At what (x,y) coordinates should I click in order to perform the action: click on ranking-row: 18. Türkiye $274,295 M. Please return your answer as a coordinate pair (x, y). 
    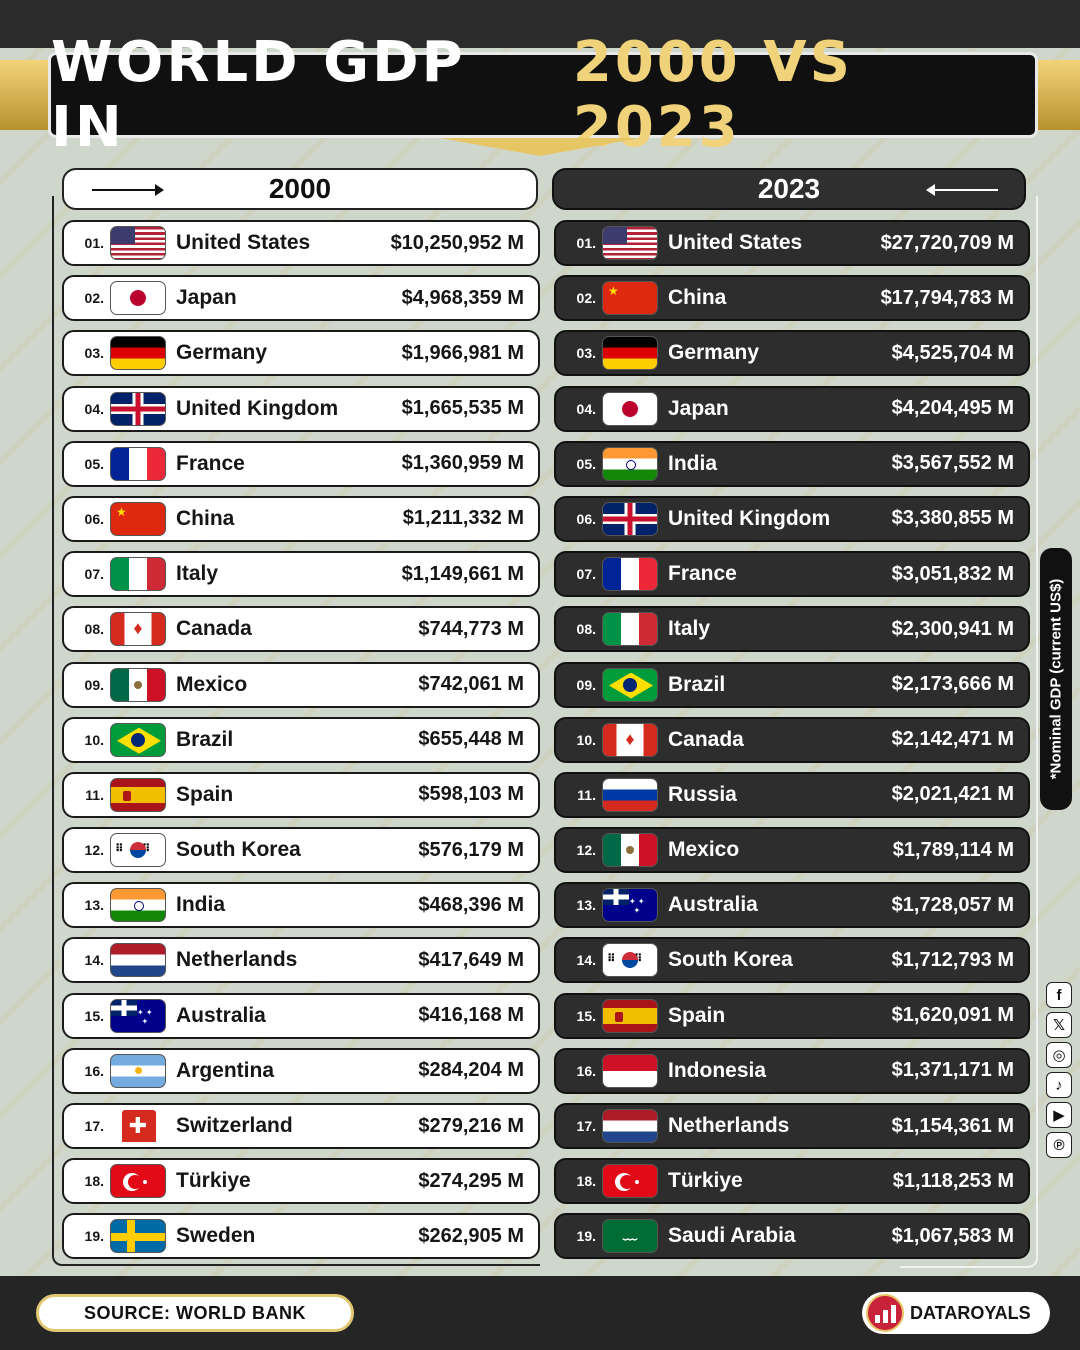
    Looking at the image, I should click on (301, 1181).